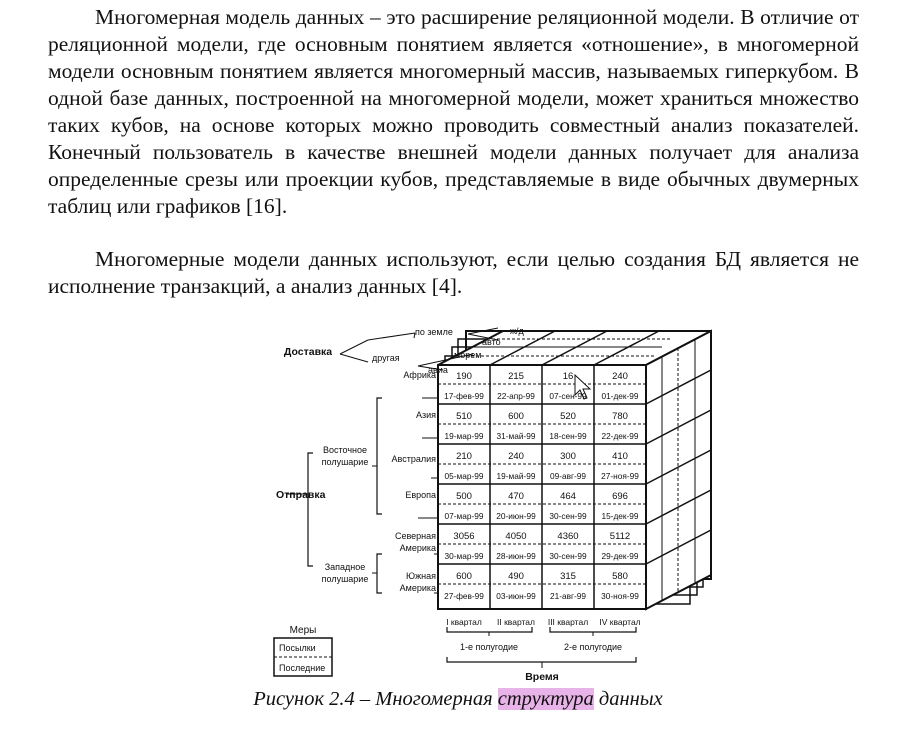  I want to click on delivery-option-ground: по земле, so click(434, 332).